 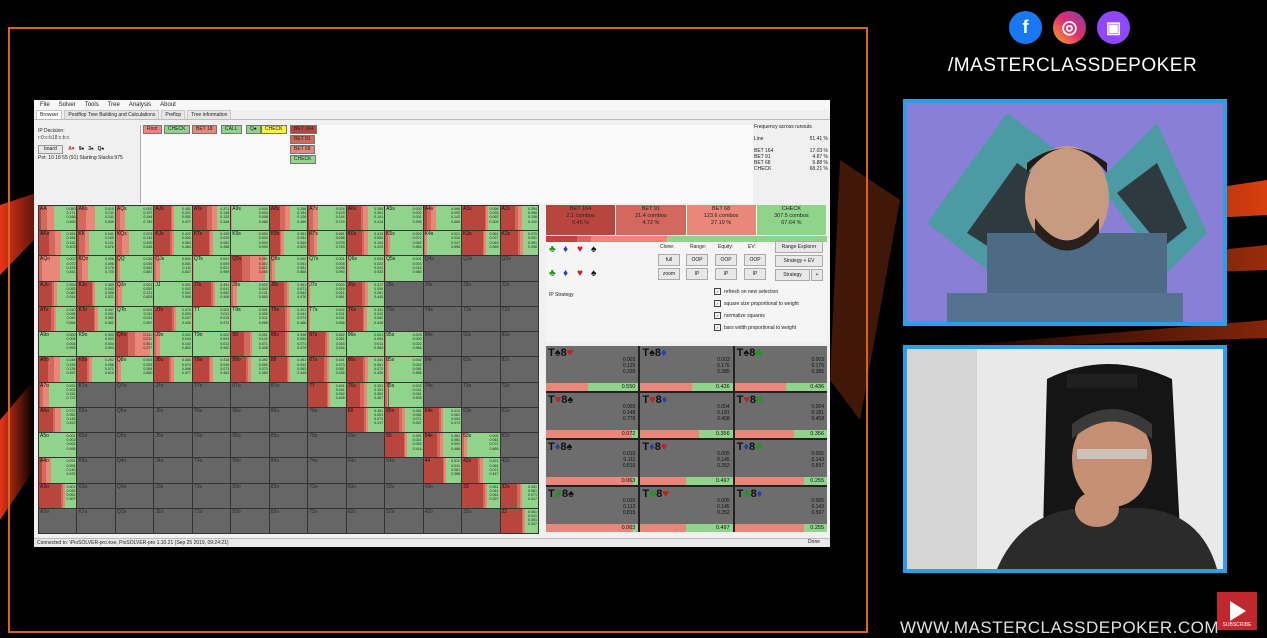 I want to click on range-cell: AJs 0.451 0.021 0.051 0.477, so click(x=173, y=218).